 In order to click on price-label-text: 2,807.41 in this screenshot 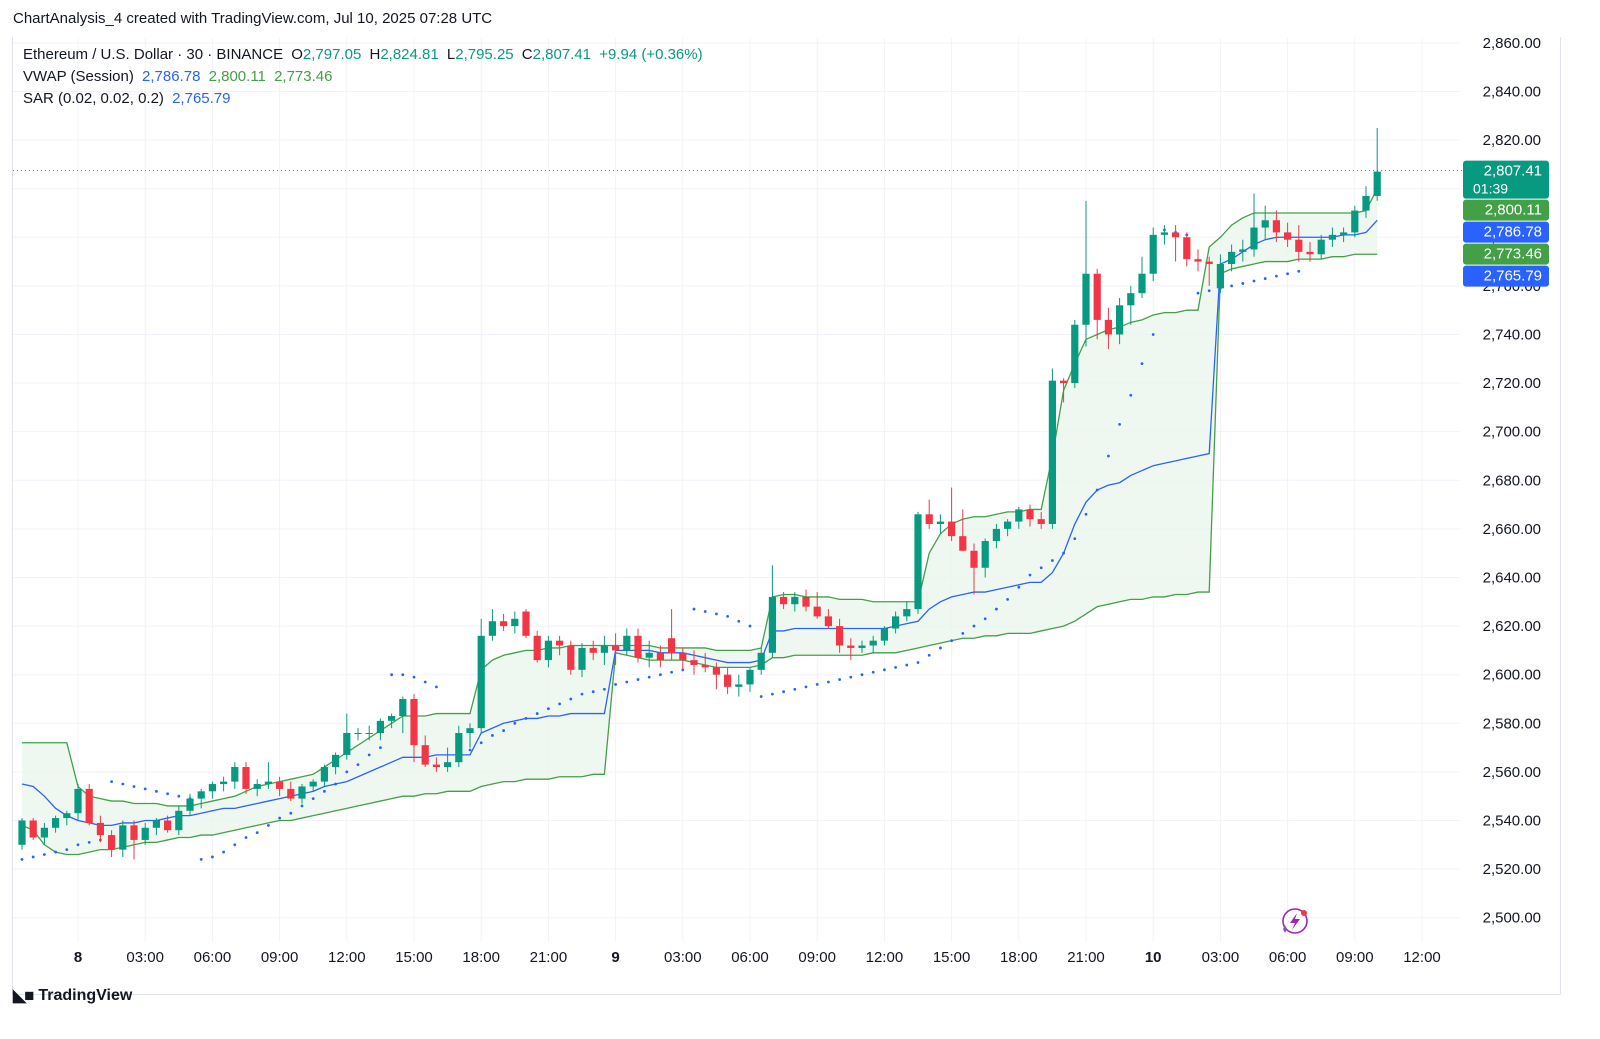, I will do `click(1513, 171)`.